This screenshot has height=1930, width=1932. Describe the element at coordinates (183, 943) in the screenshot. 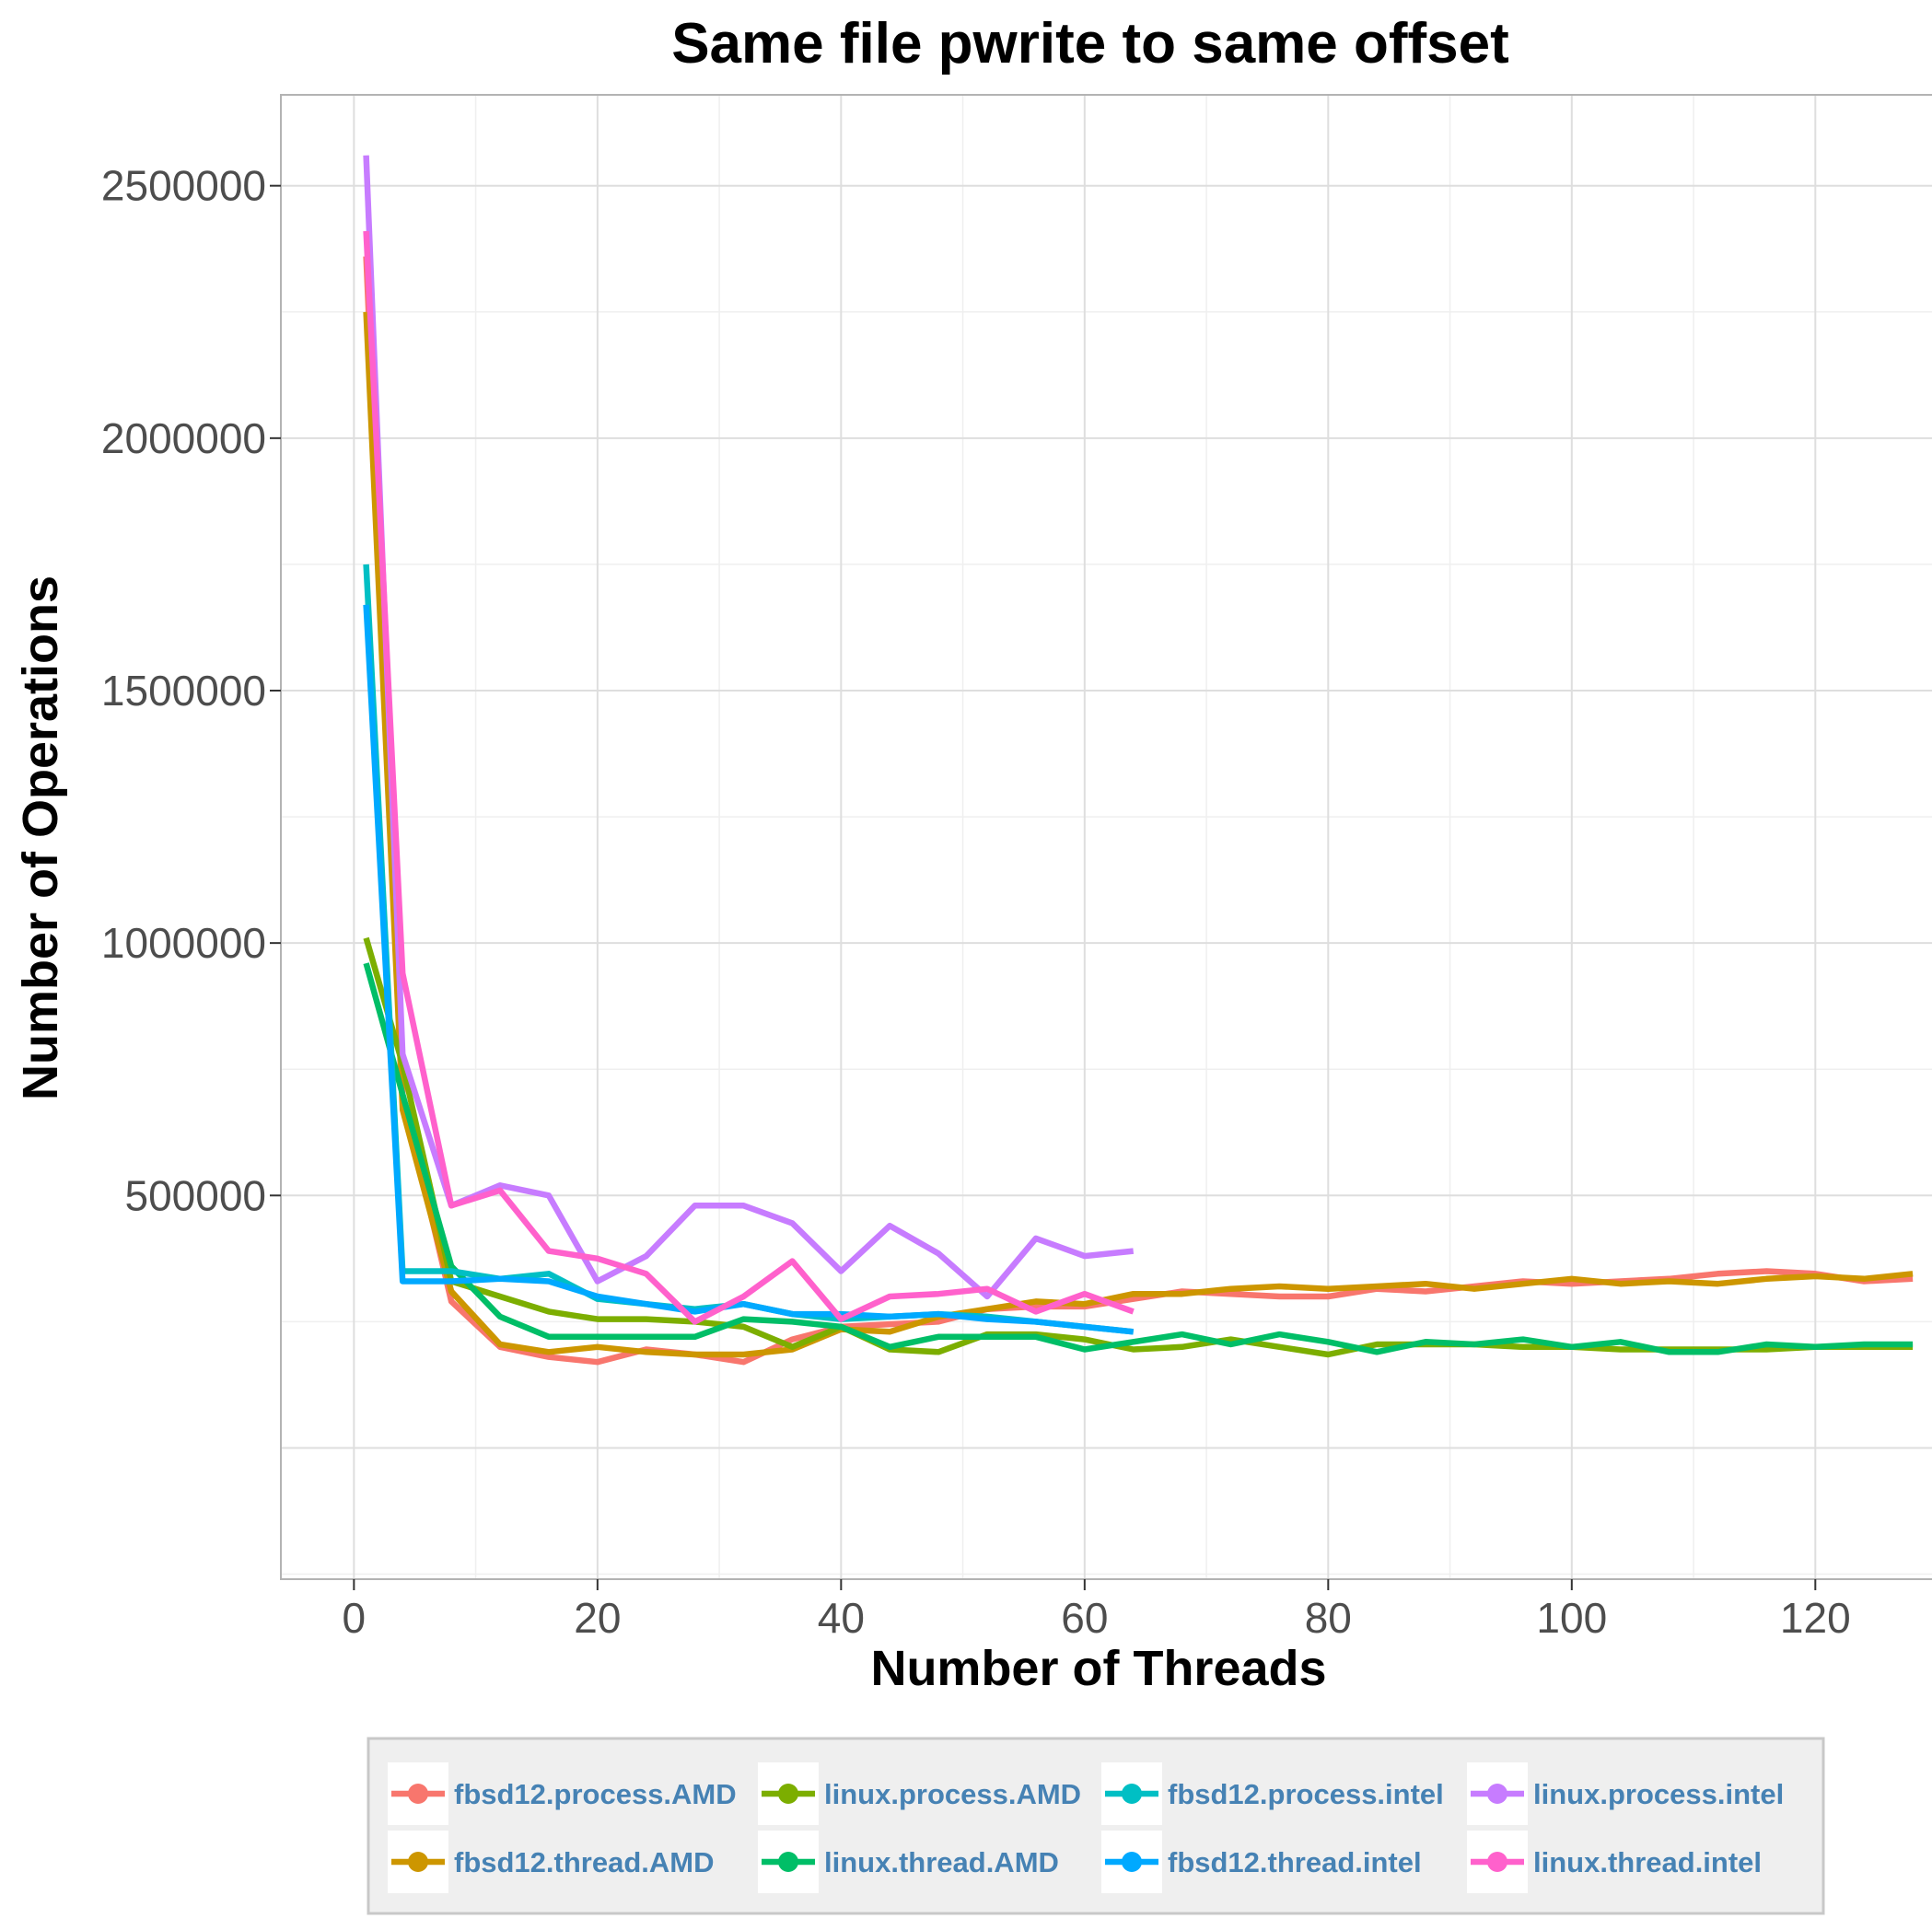

I see `y-tick-label: 1000000` at that location.